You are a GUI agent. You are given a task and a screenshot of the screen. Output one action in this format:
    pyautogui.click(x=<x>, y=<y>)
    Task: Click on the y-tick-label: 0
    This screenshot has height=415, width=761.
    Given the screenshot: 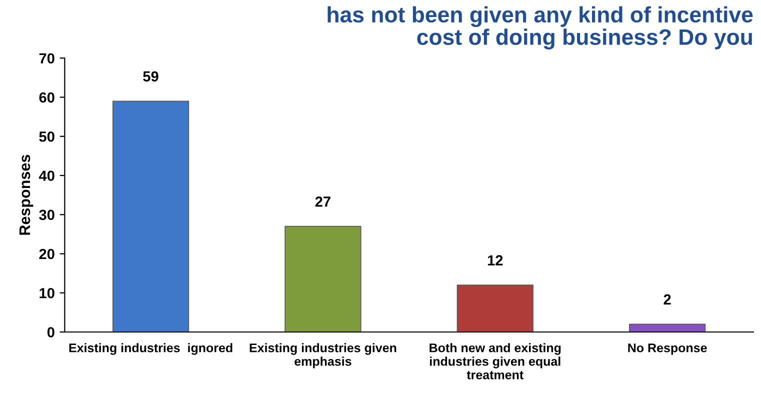 What is the action you would take?
    pyautogui.click(x=50, y=332)
    